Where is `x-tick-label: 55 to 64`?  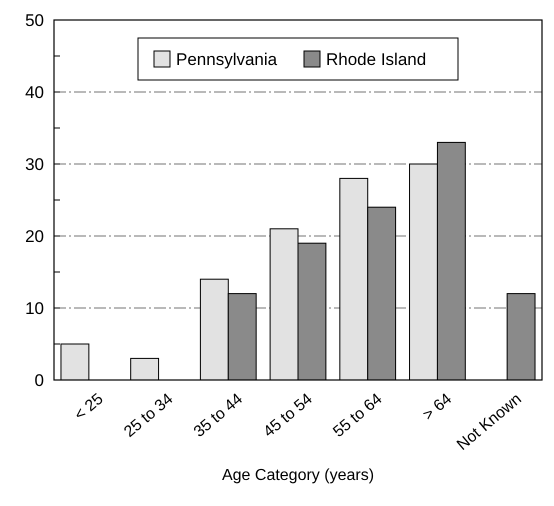 x-tick-label: 55 to 64 is located at coordinates (358, 415).